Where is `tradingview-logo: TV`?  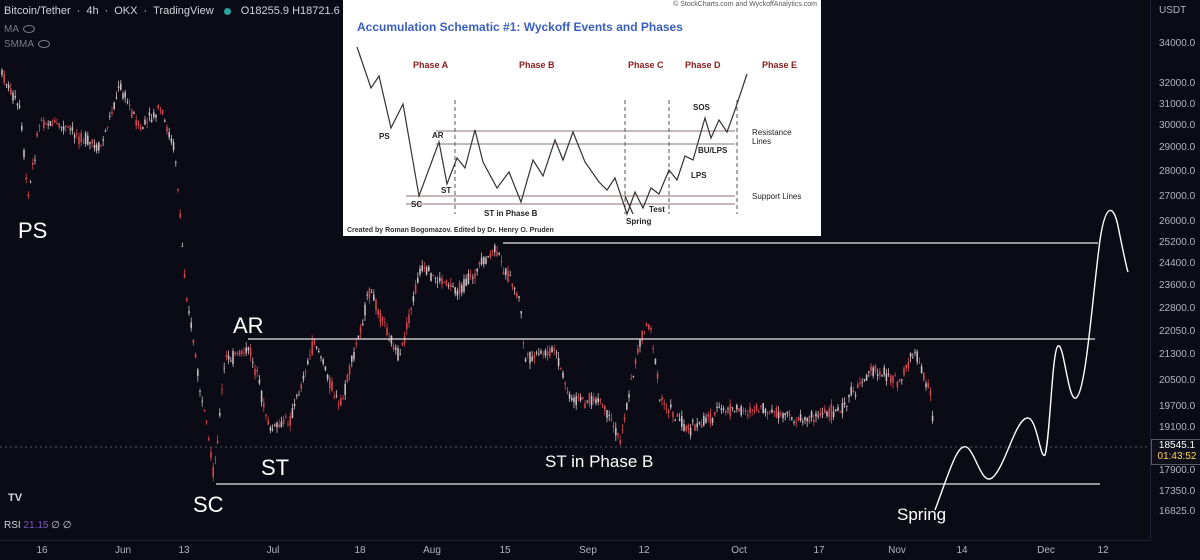
tradingview-logo: TV is located at coordinates (15, 498).